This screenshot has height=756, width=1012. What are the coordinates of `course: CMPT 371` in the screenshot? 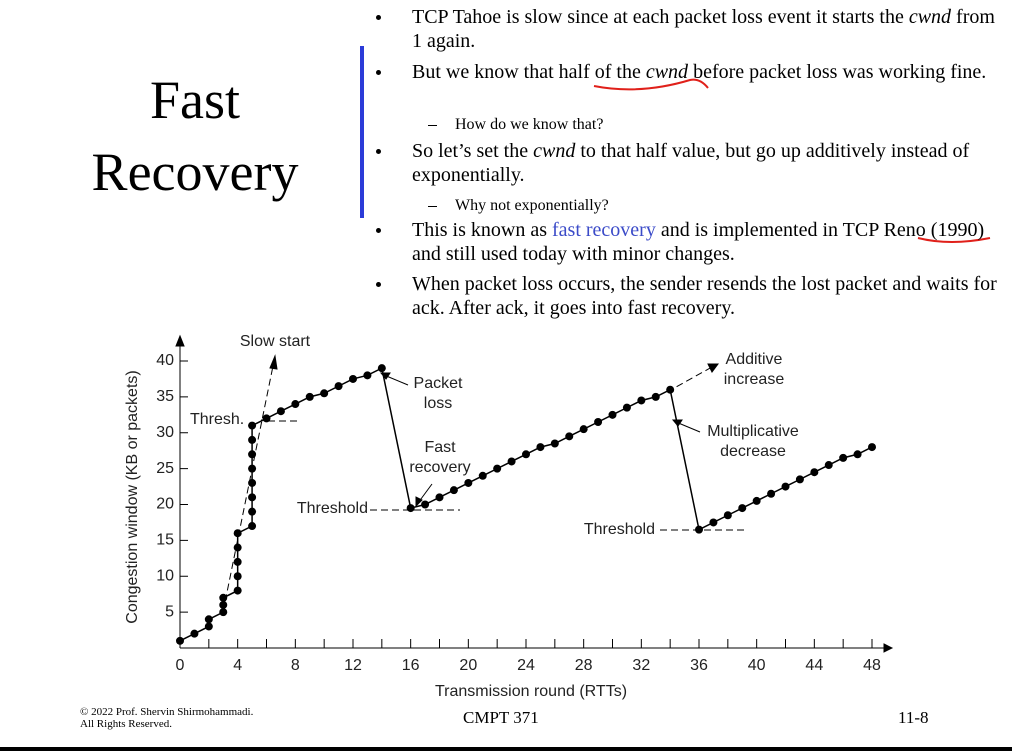 It's located at (501, 717).